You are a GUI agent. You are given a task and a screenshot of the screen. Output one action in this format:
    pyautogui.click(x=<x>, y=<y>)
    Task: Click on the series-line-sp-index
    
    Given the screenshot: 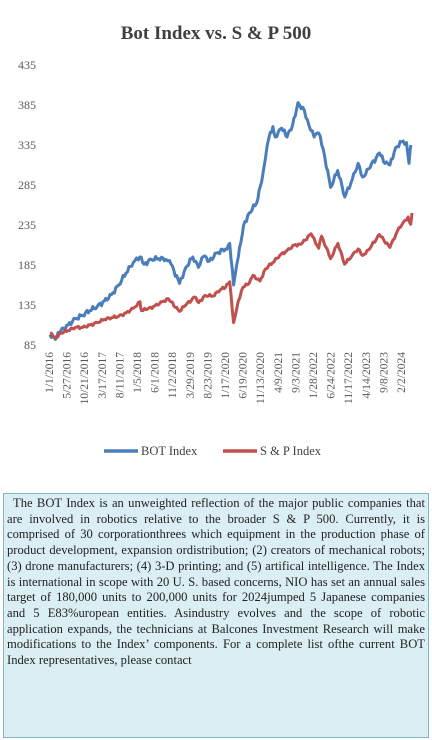 What is the action you would take?
    pyautogui.click(x=231, y=276)
    